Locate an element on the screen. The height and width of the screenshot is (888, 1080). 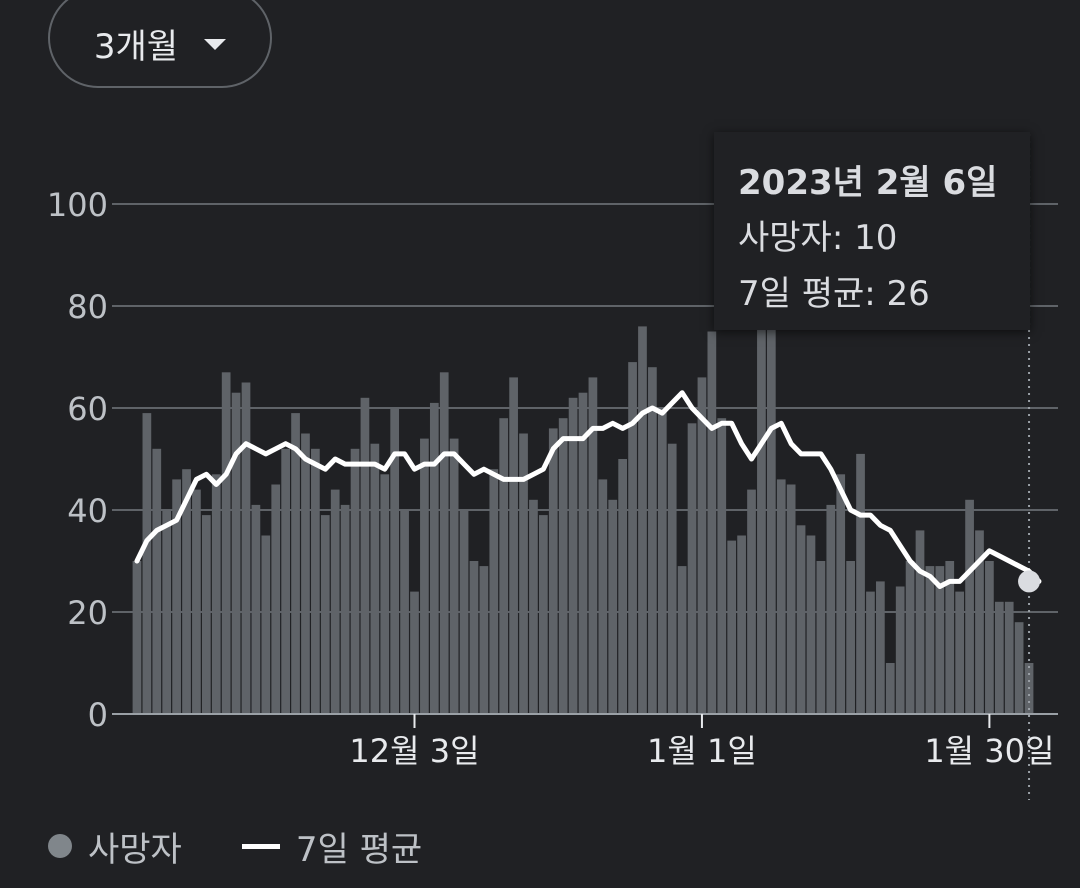
hover-marker is located at coordinates (1029, 581).